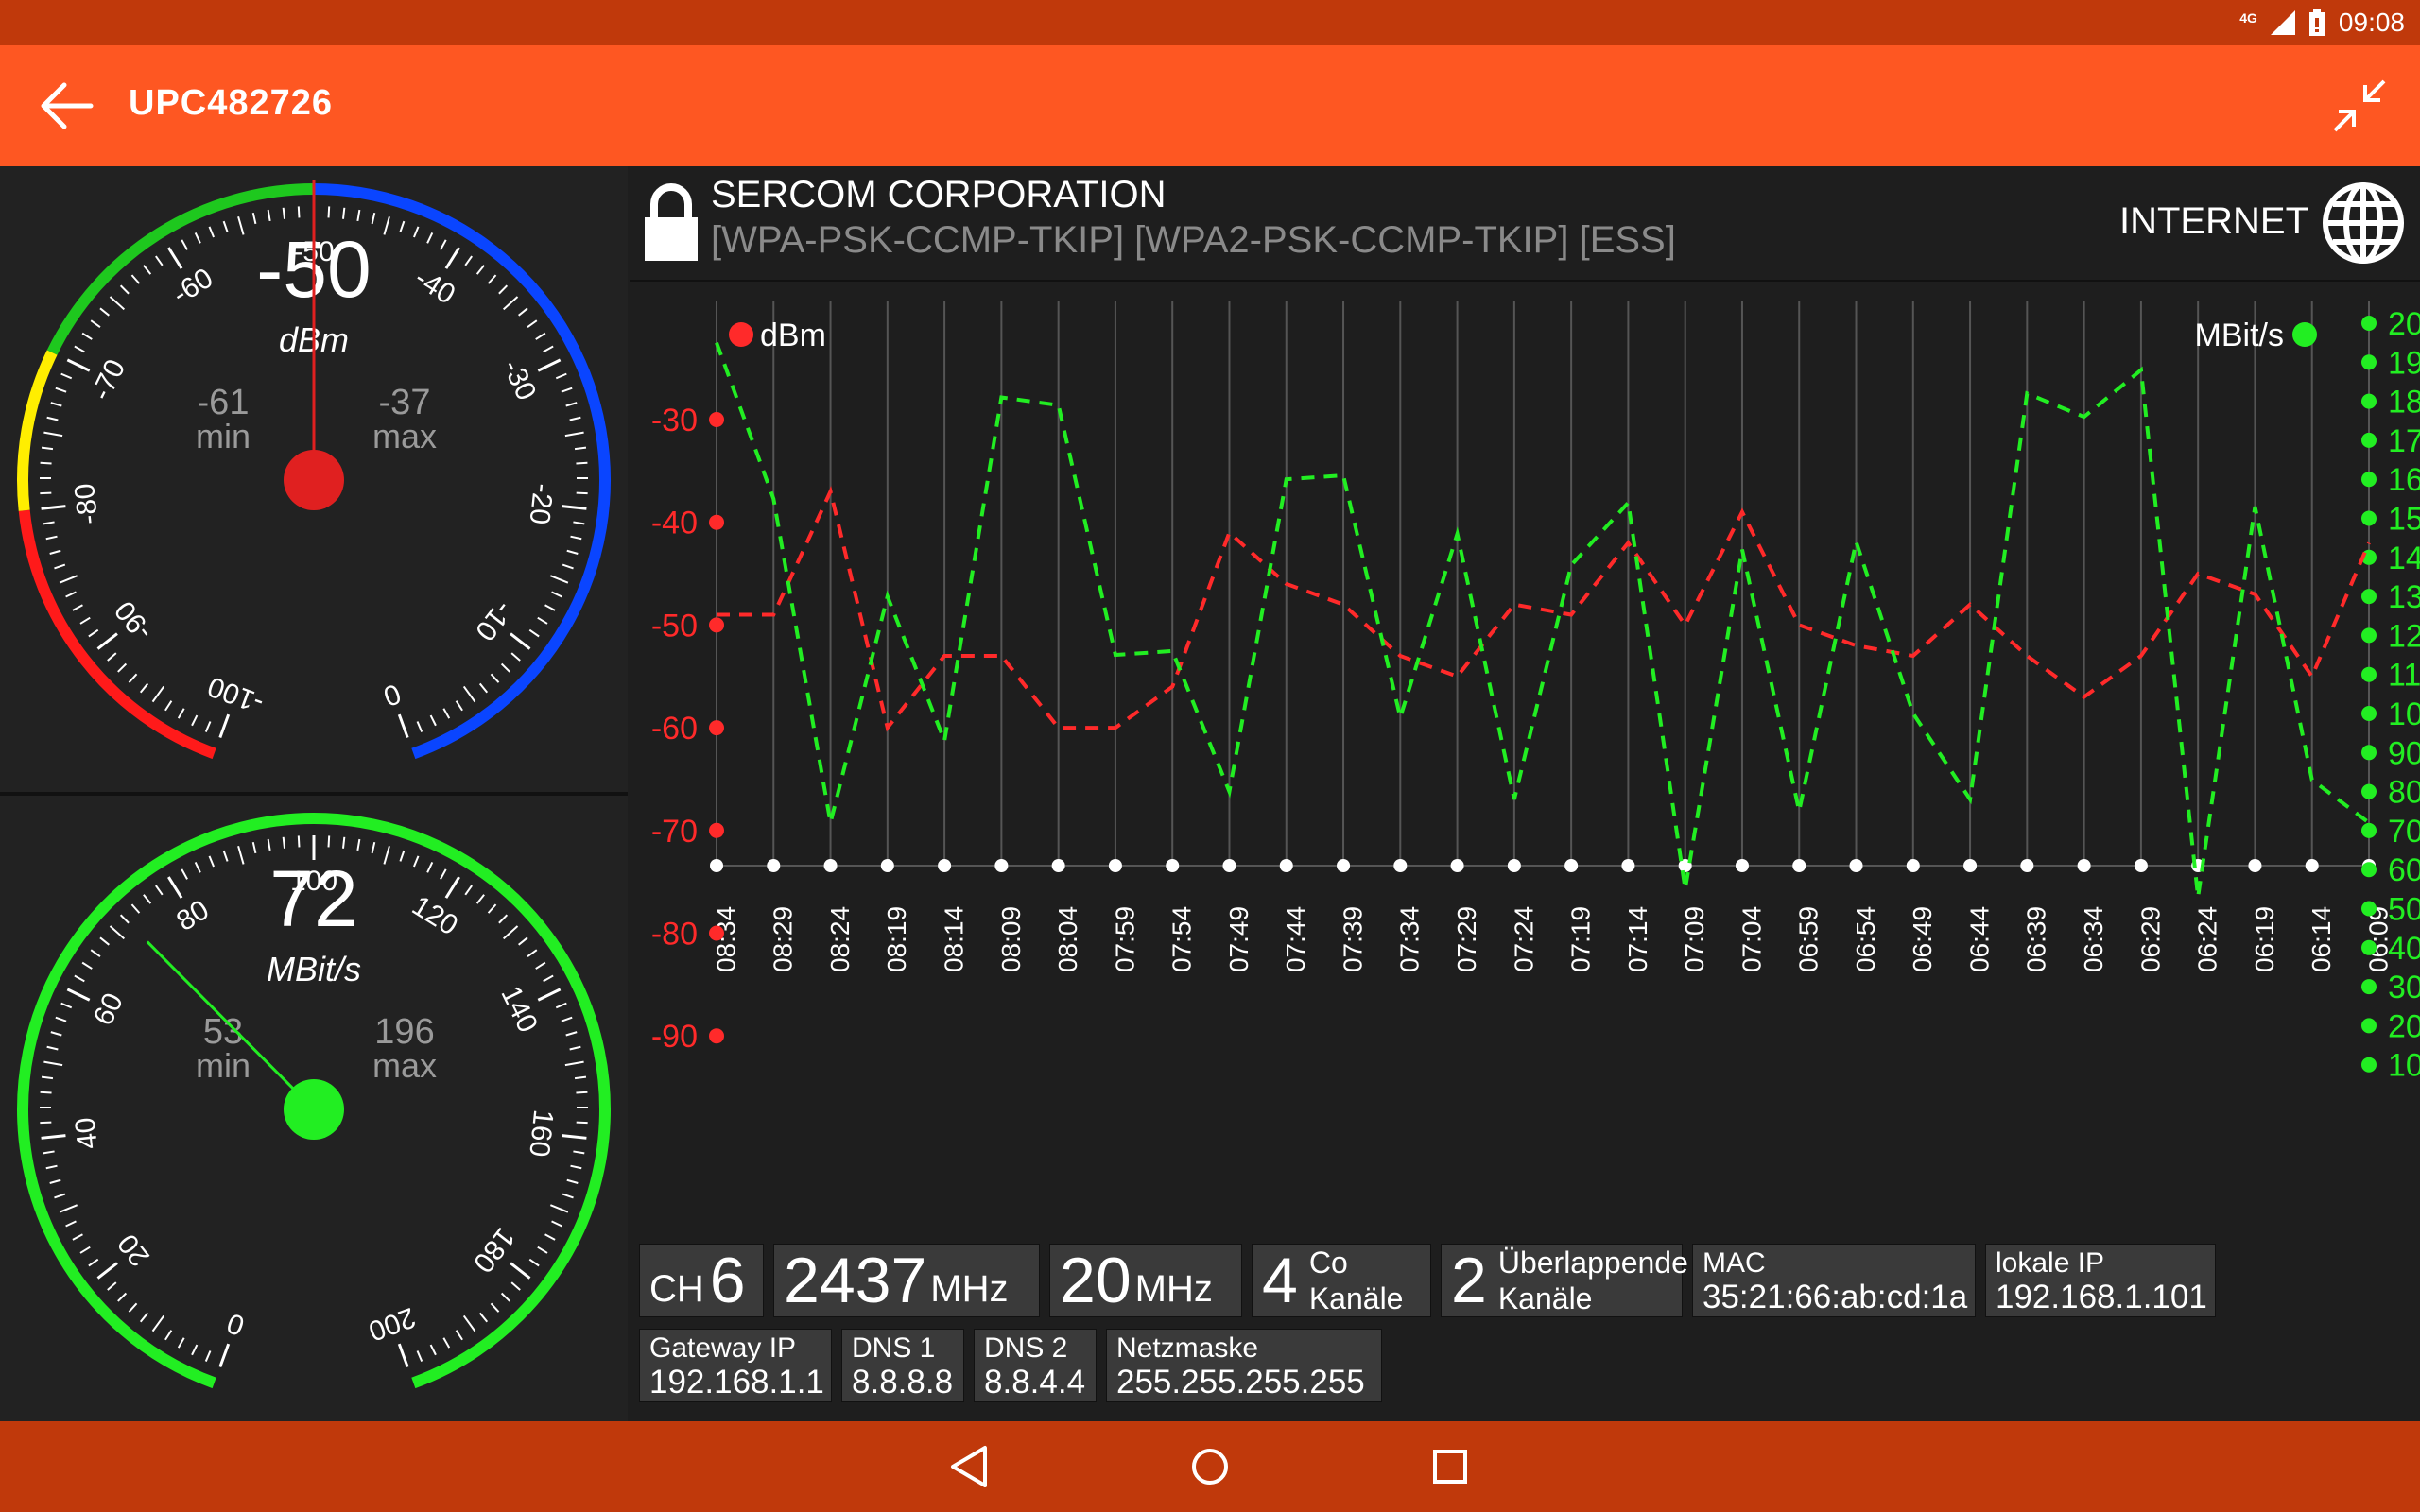 This screenshot has width=2420, height=1512. Describe the element at coordinates (1836, 1297) in the screenshot. I see `mac-value: 35:21:66:ab:cd:1a` at that location.